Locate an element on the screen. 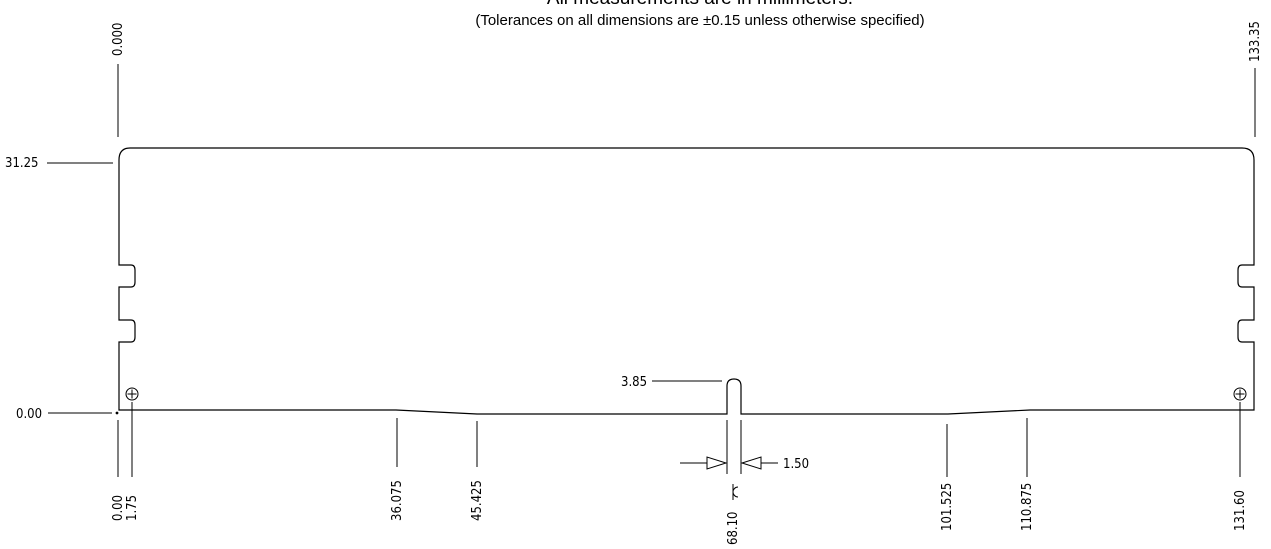 The height and width of the screenshot is (549, 1271). dim-top-right: 133.35 is located at coordinates (1255, 41).